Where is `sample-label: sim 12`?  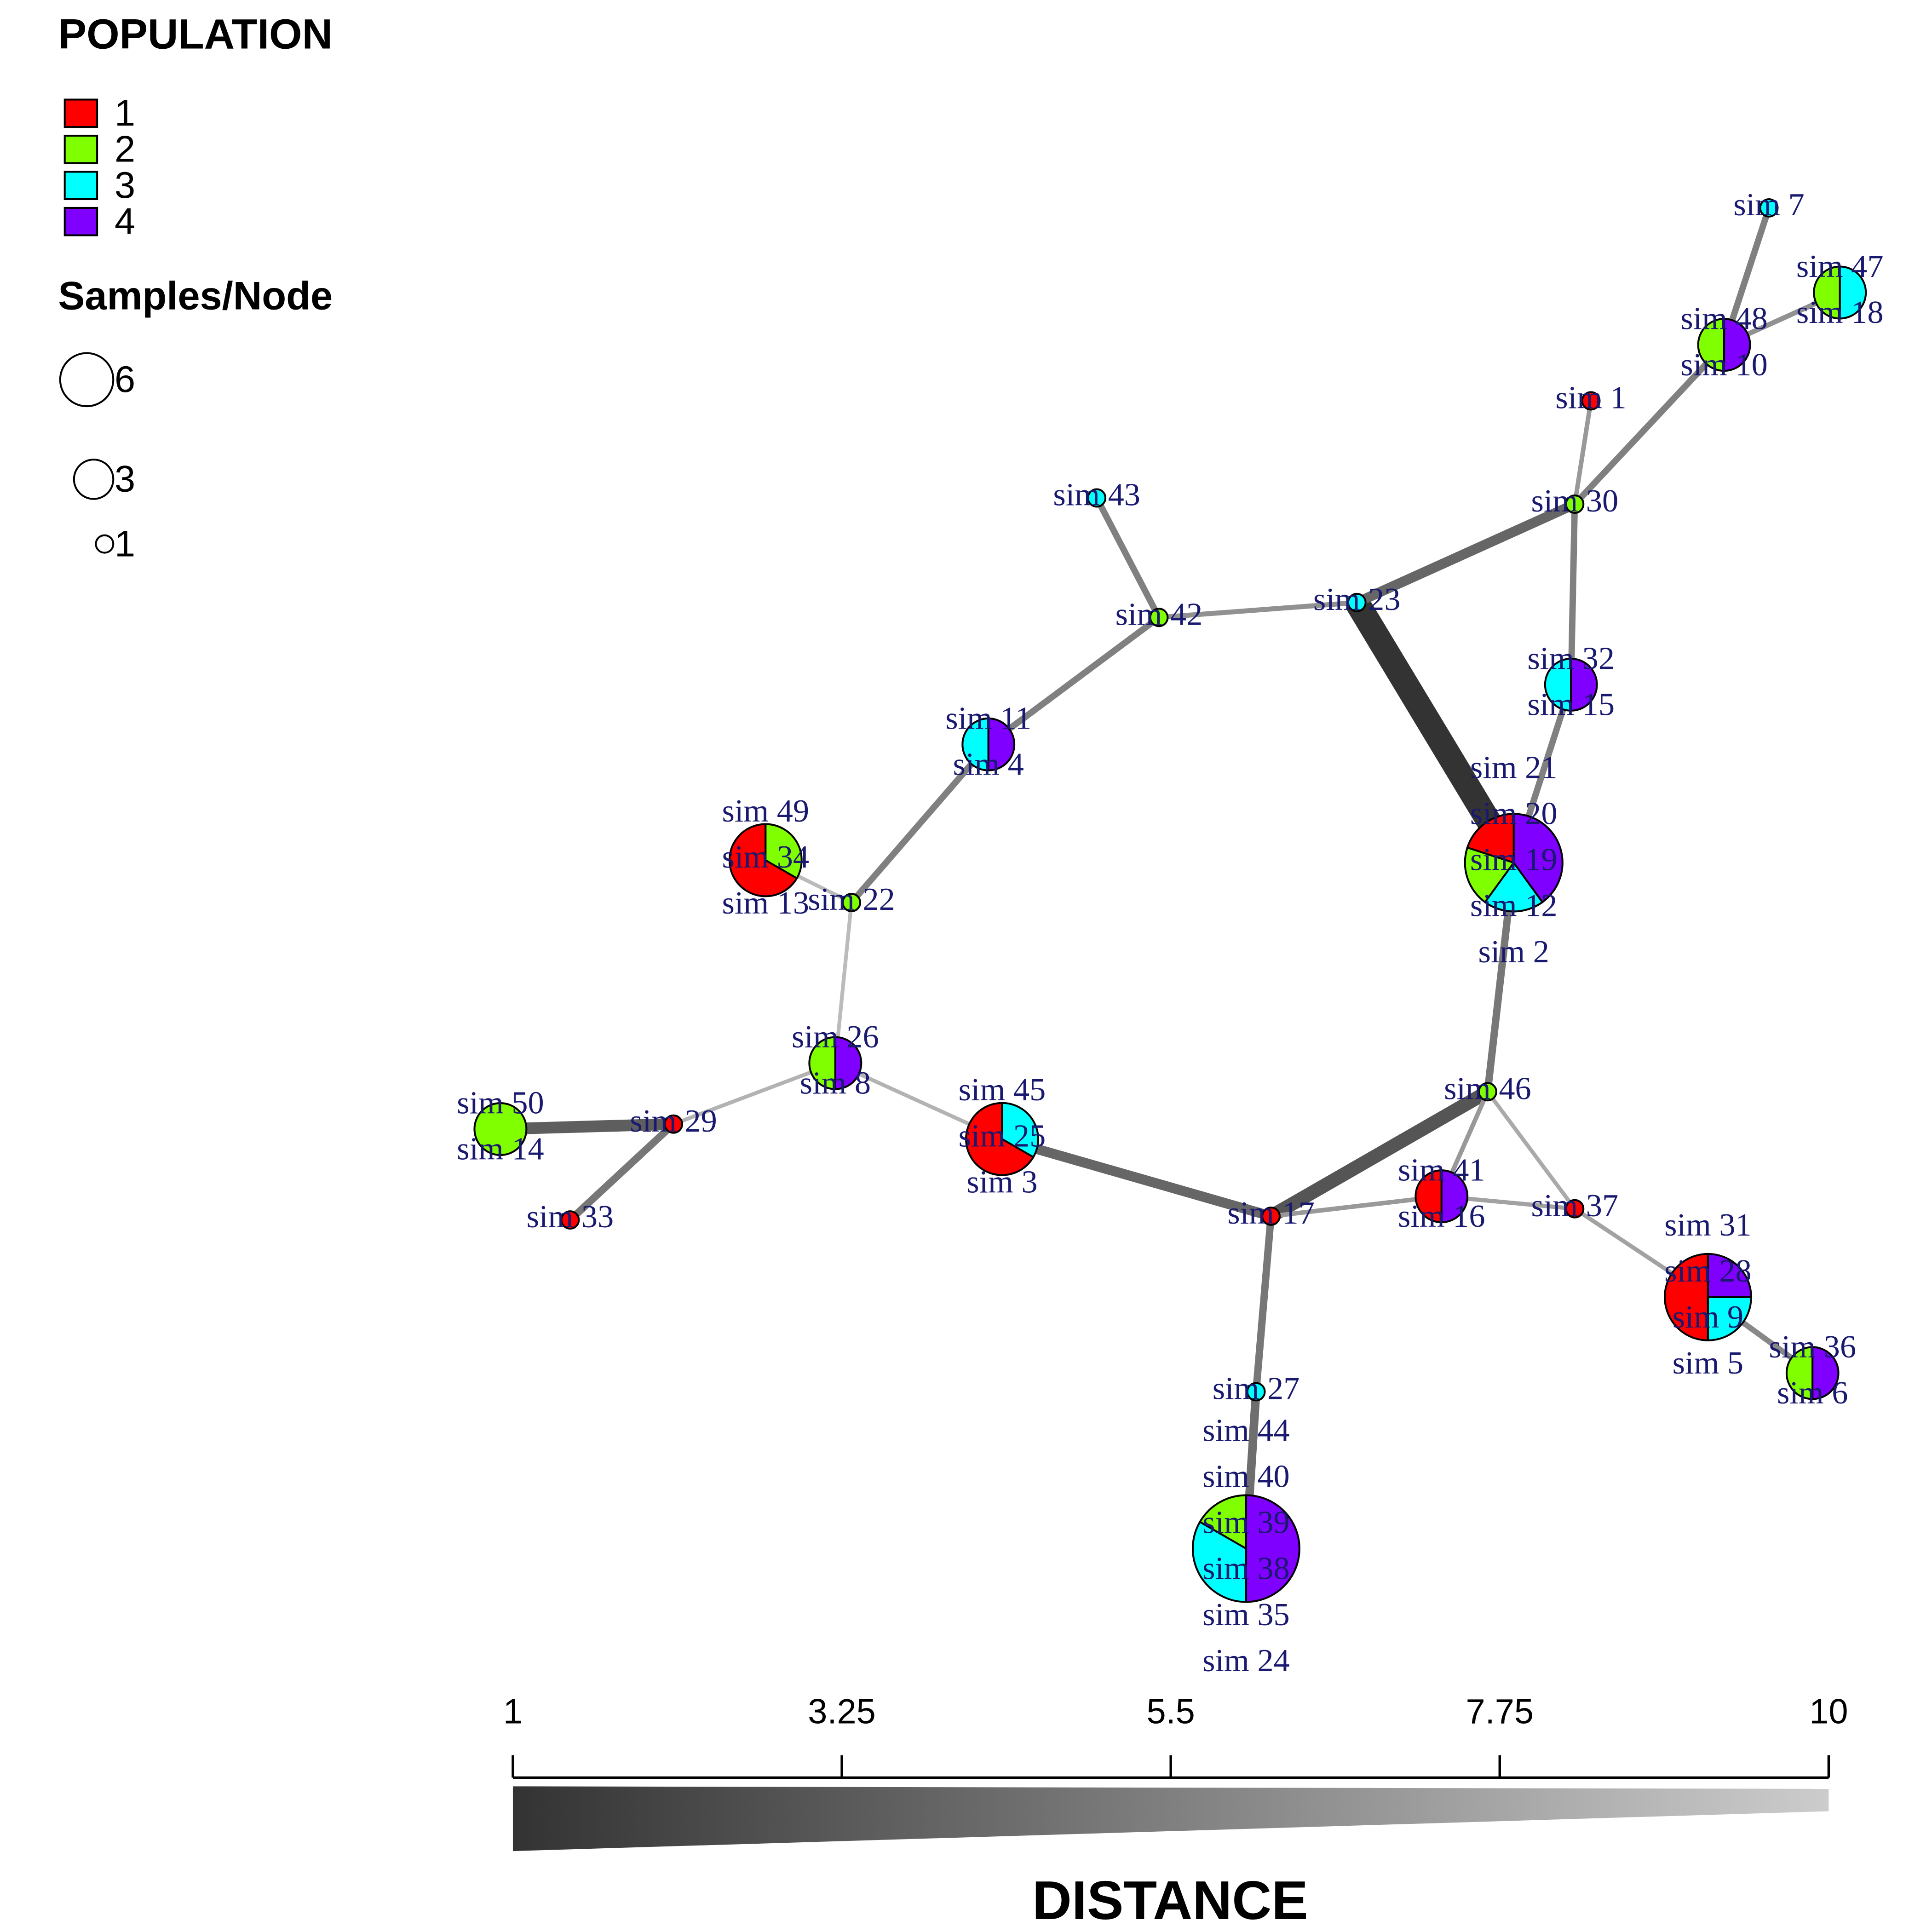
sample-label: sim 12 is located at coordinates (1514, 906).